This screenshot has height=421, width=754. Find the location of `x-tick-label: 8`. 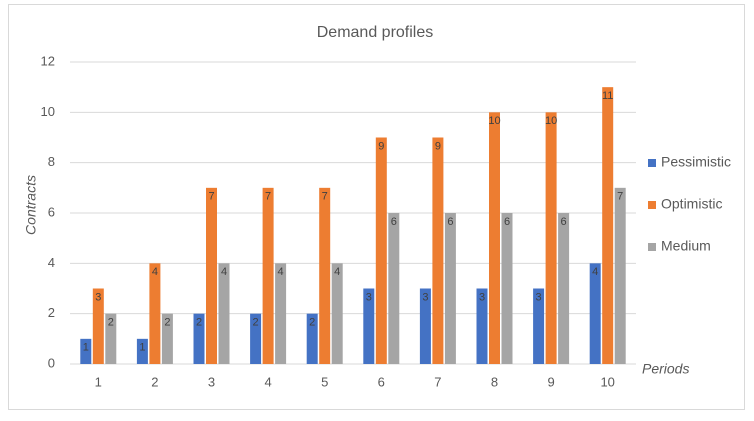

x-tick-label: 8 is located at coordinates (494, 381).